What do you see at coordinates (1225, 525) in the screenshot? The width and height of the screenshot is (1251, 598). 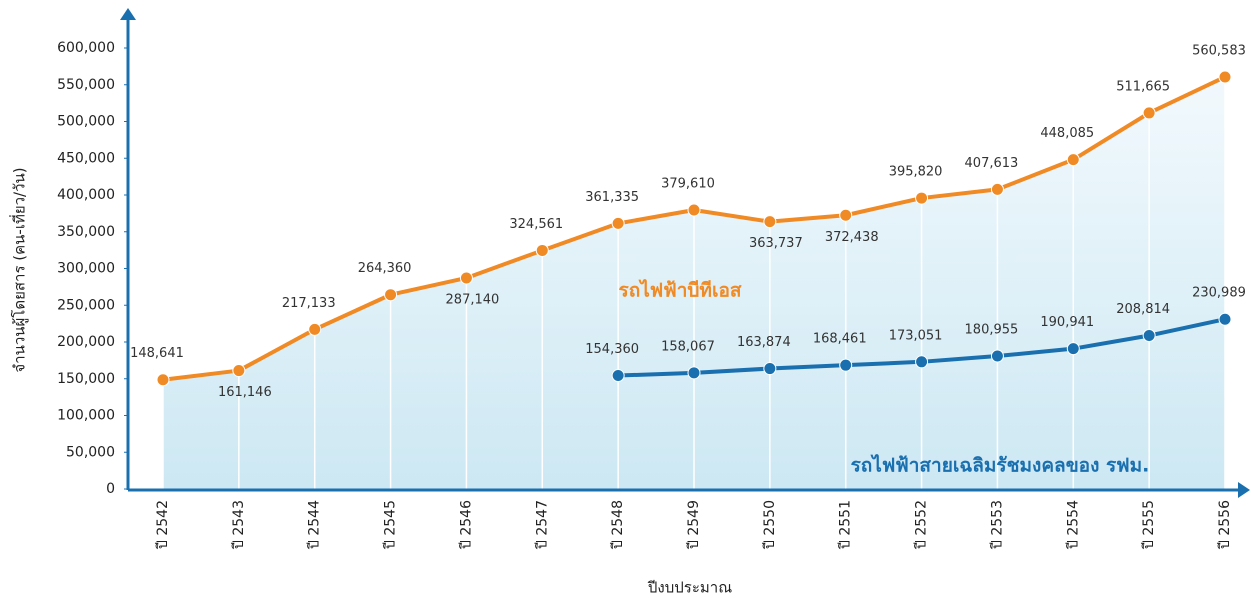 I see `x-tick-label: ปี 2556` at bounding box center [1225, 525].